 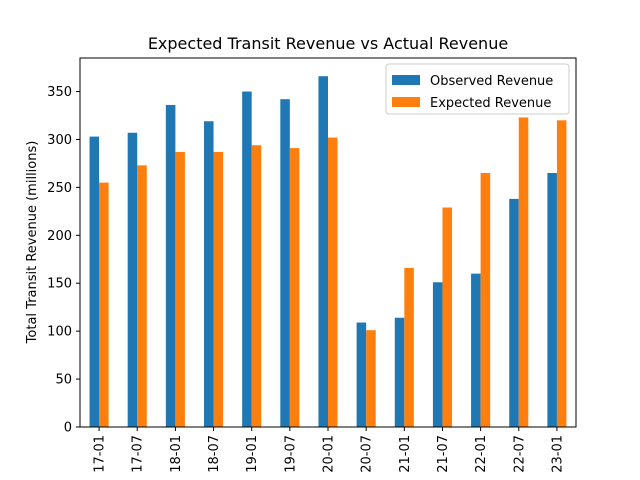 I want to click on x-tick-label-19-01: 19-01, so click(x=252, y=454).